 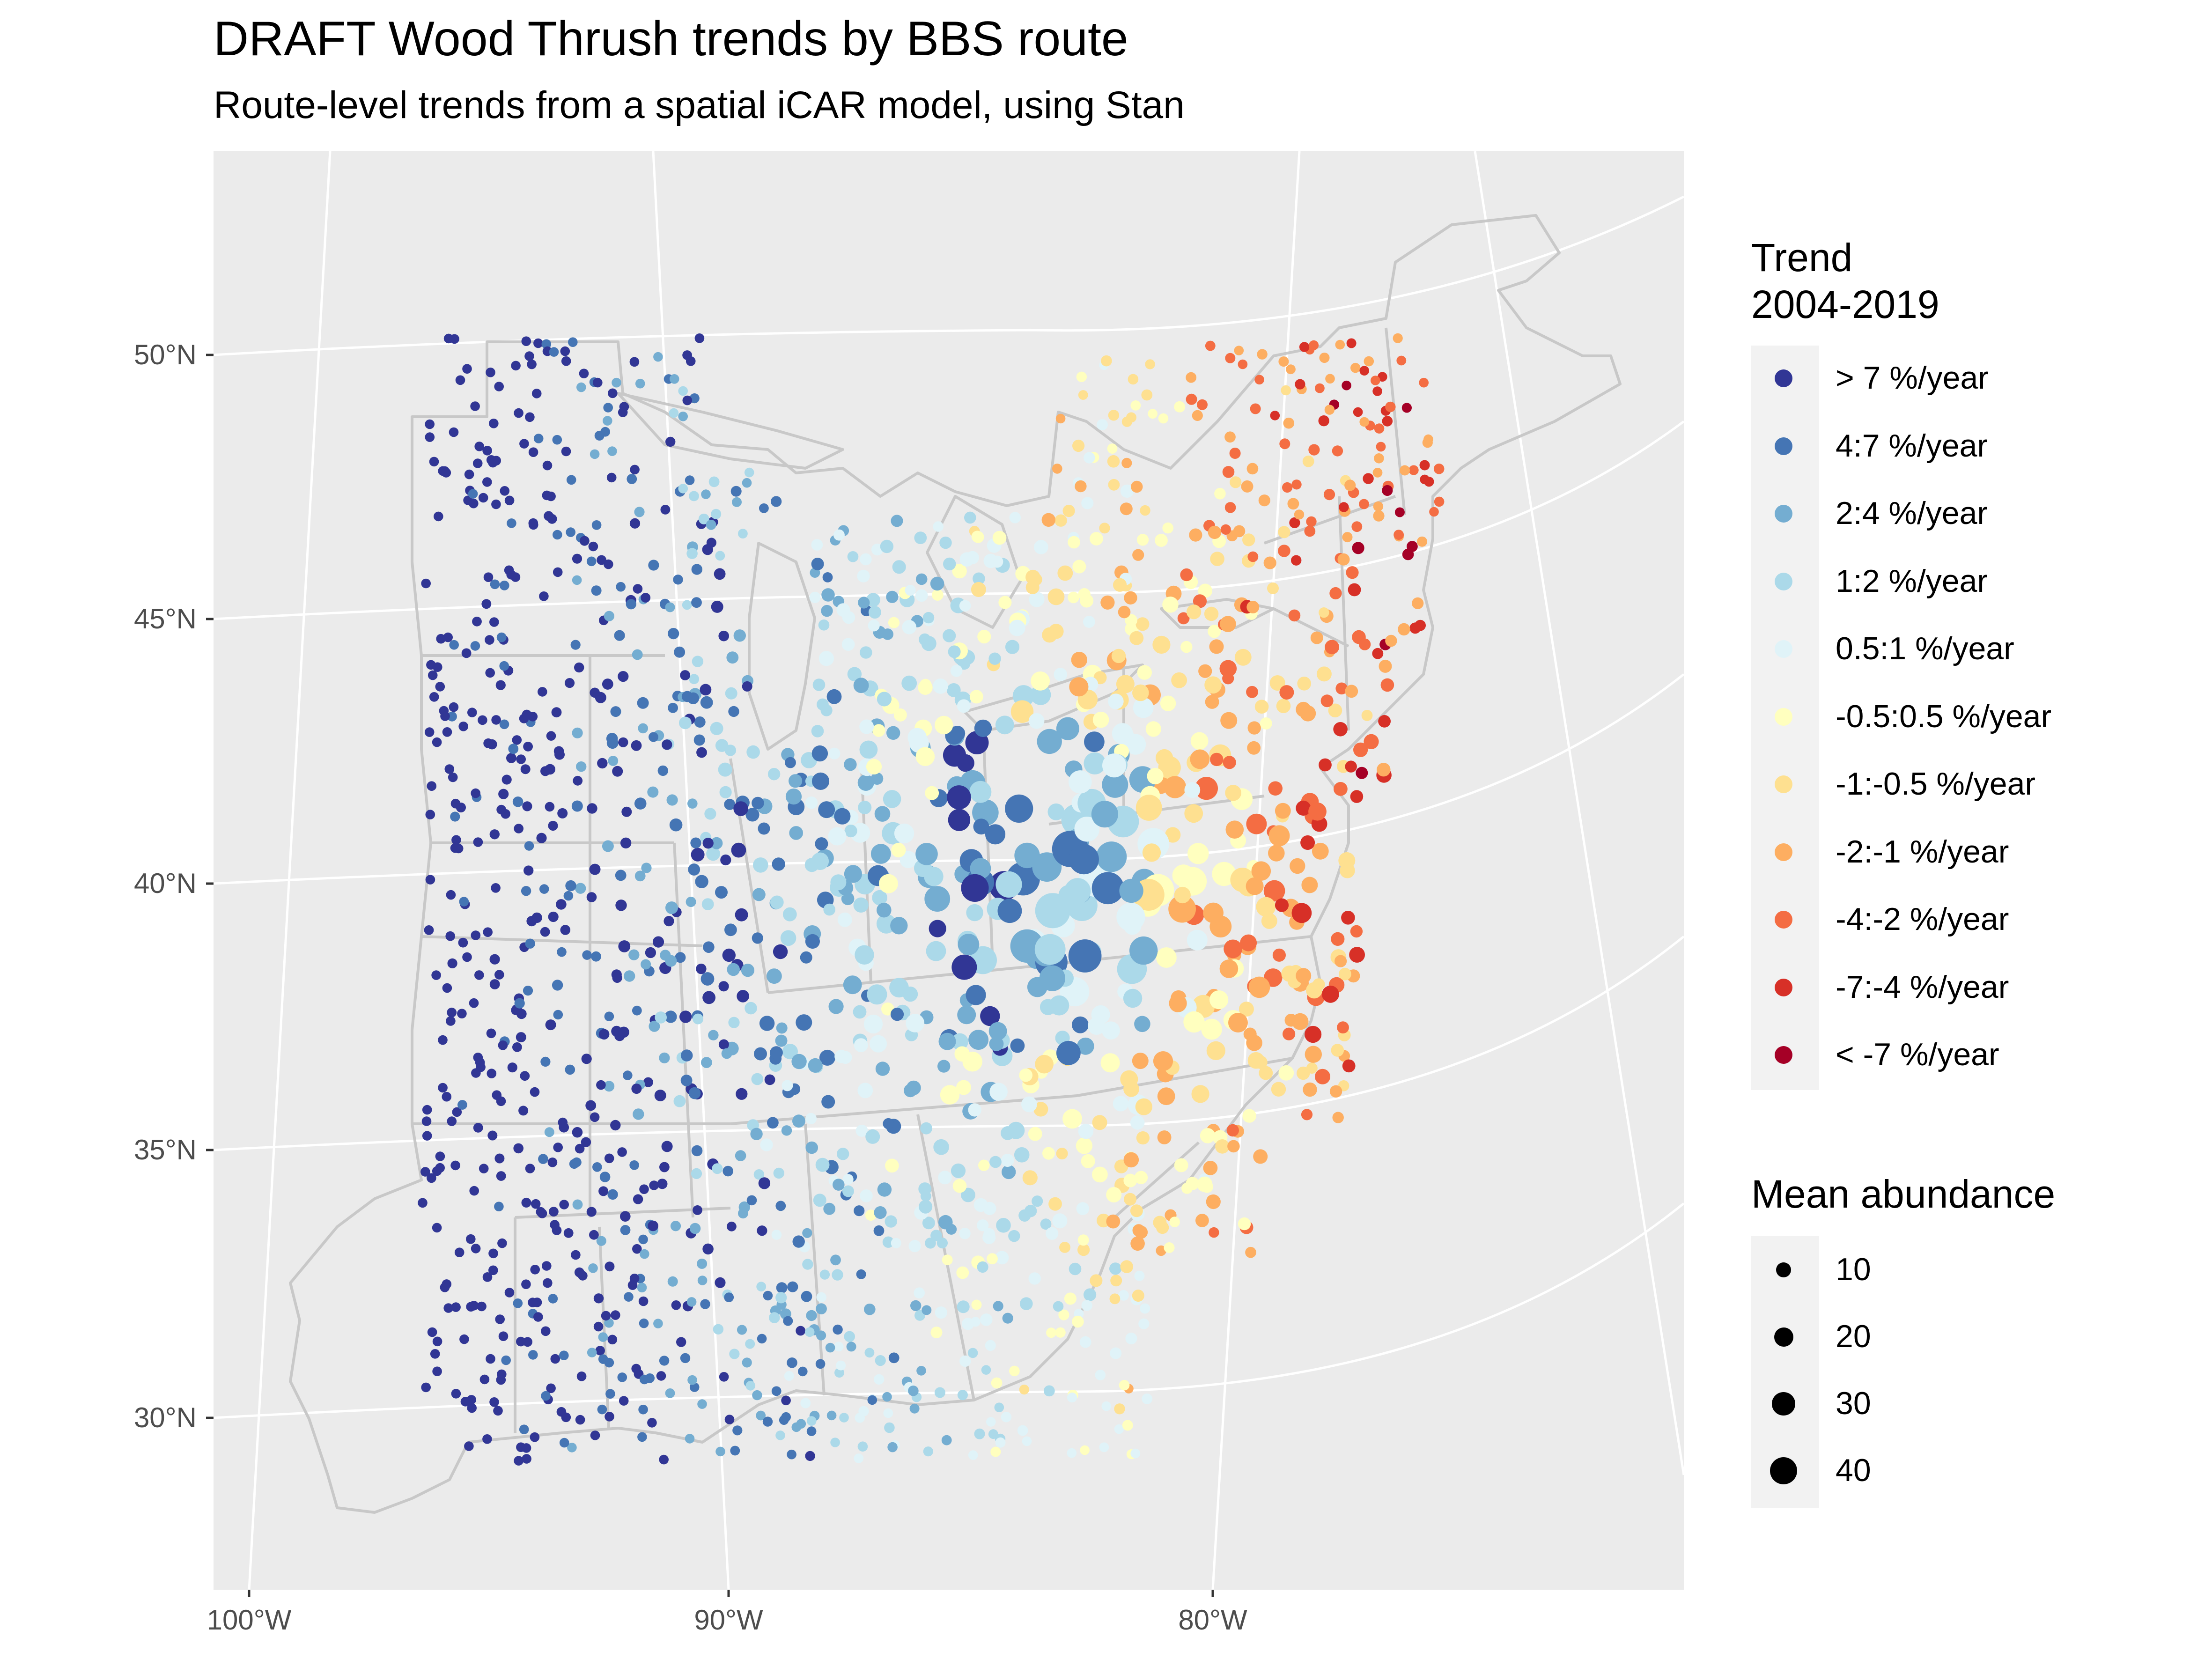 I want to click on great-lakes-superior, so click(x=730, y=431).